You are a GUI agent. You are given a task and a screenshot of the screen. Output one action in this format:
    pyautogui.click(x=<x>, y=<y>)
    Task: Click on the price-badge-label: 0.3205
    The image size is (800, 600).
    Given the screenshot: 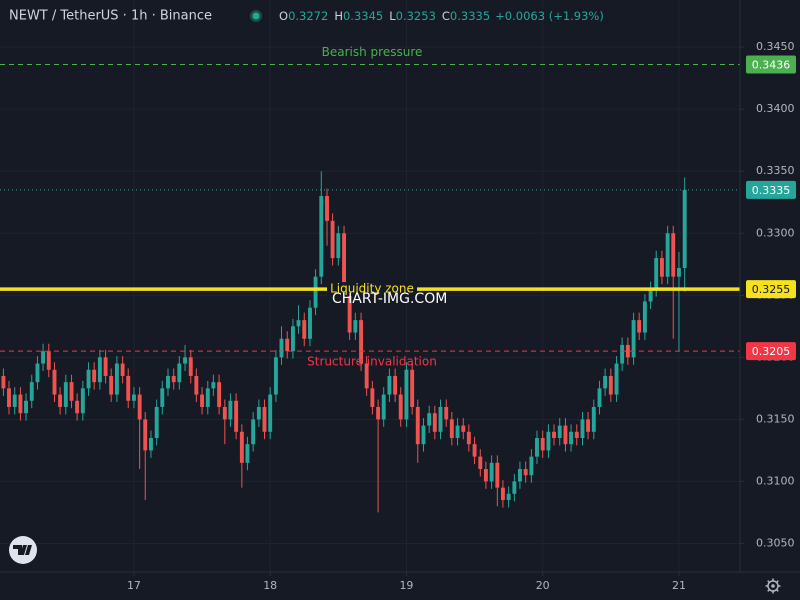 What is the action you would take?
    pyautogui.click(x=771, y=351)
    